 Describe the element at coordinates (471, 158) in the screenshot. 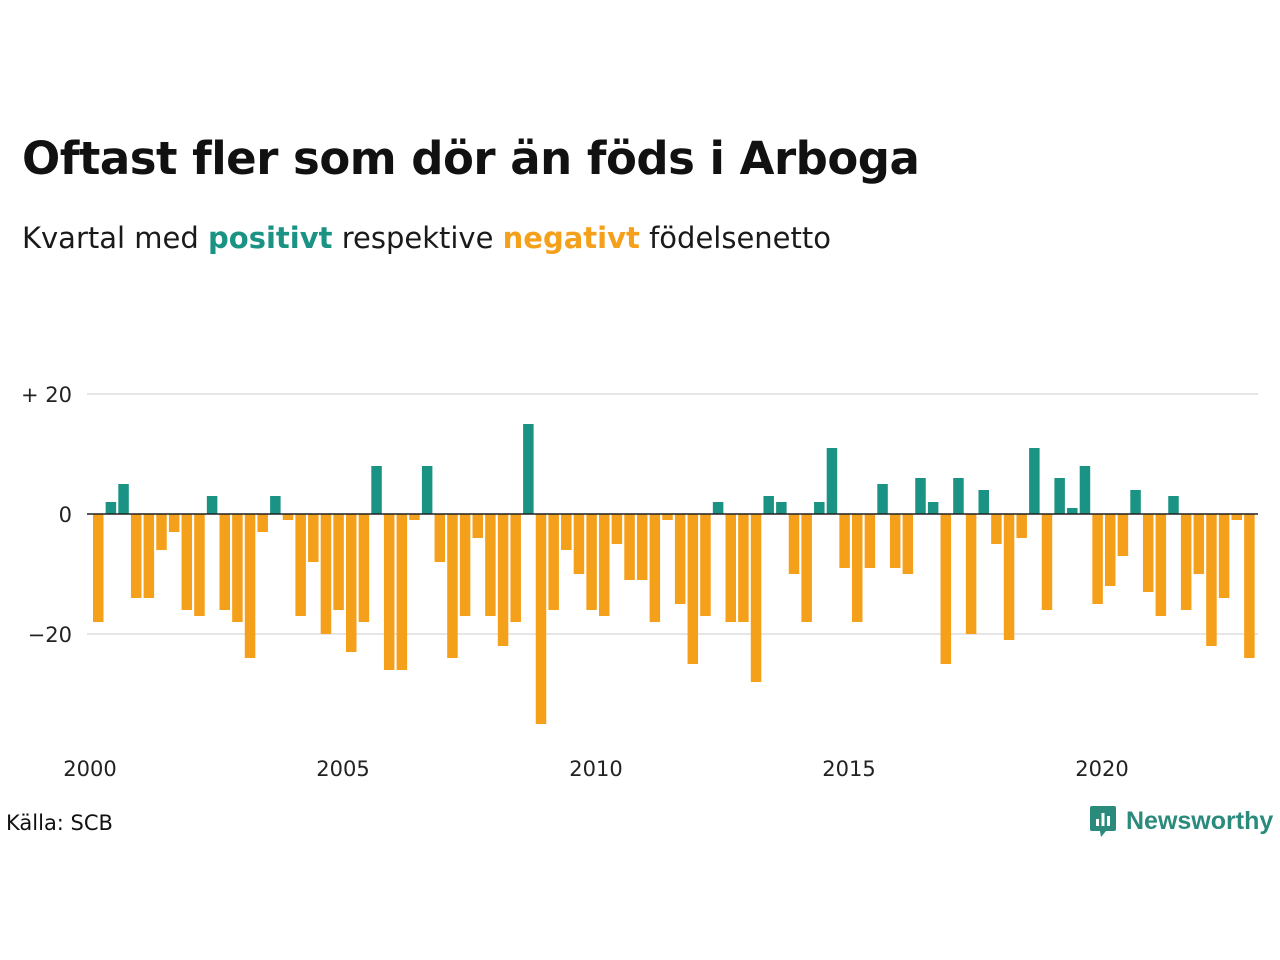

I see `chart-title: Oftast fler som dör än föds i Arboga` at that location.